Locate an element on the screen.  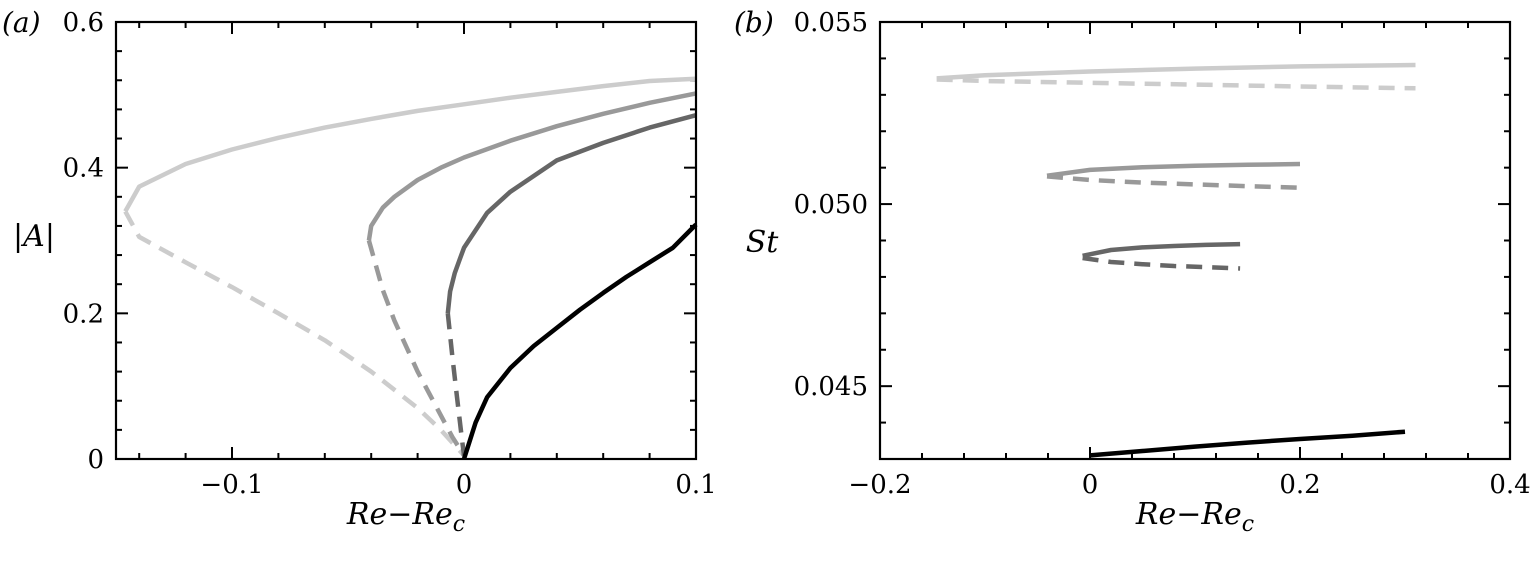
y-tick-label: 0.4 is located at coordinates (83, 169).